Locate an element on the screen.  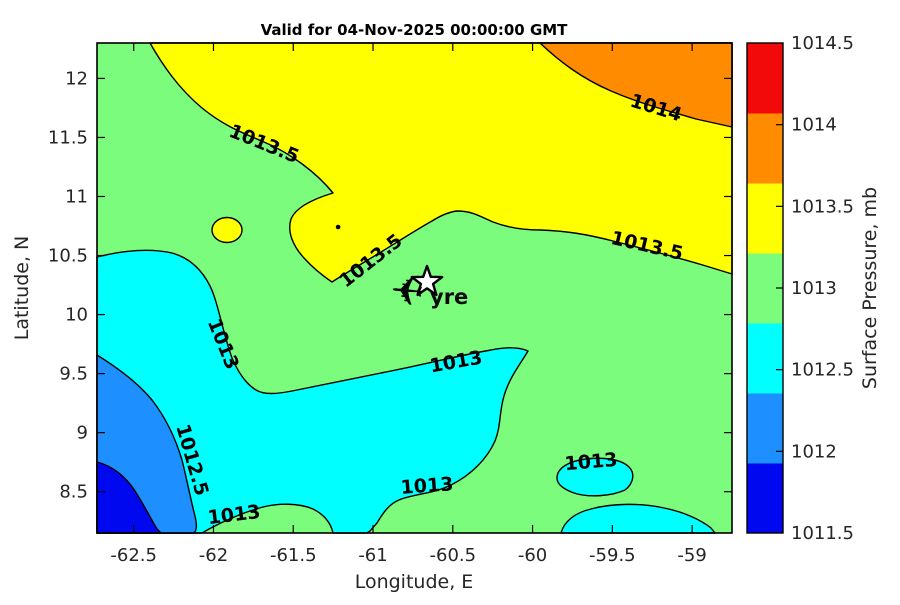
region-yellow-spot is located at coordinates (227, 230).